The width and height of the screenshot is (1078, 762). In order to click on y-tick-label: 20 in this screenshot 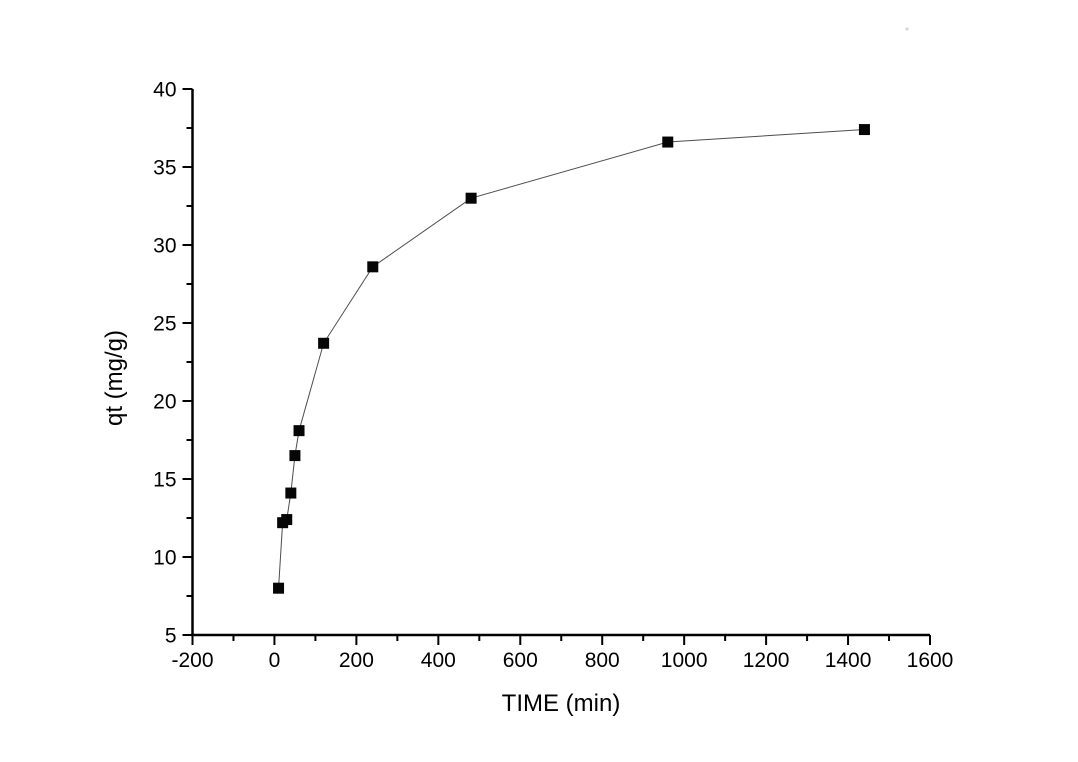, I will do `click(164, 402)`.